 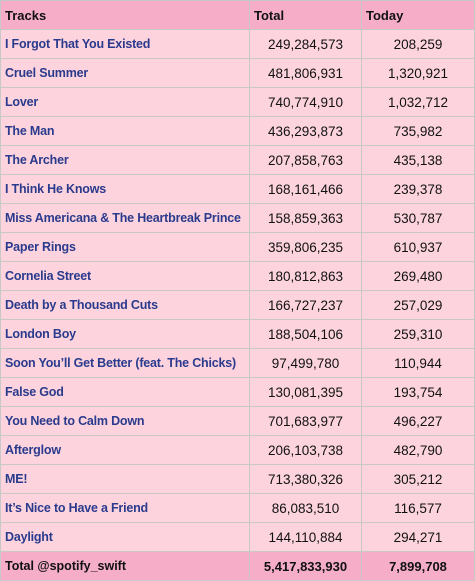 I want to click on header-row: Tracks Total Today, so click(x=237, y=15).